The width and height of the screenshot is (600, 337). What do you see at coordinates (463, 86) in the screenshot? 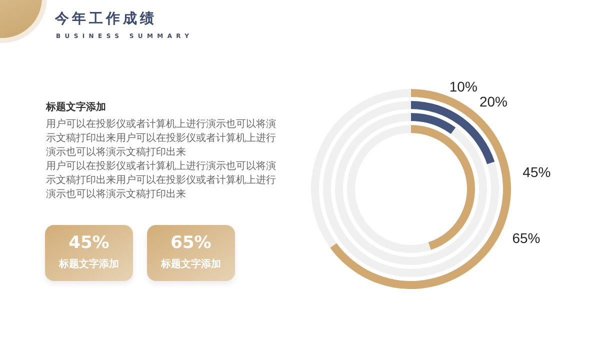
I see `data-label: 10%` at bounding box center [463, 86].